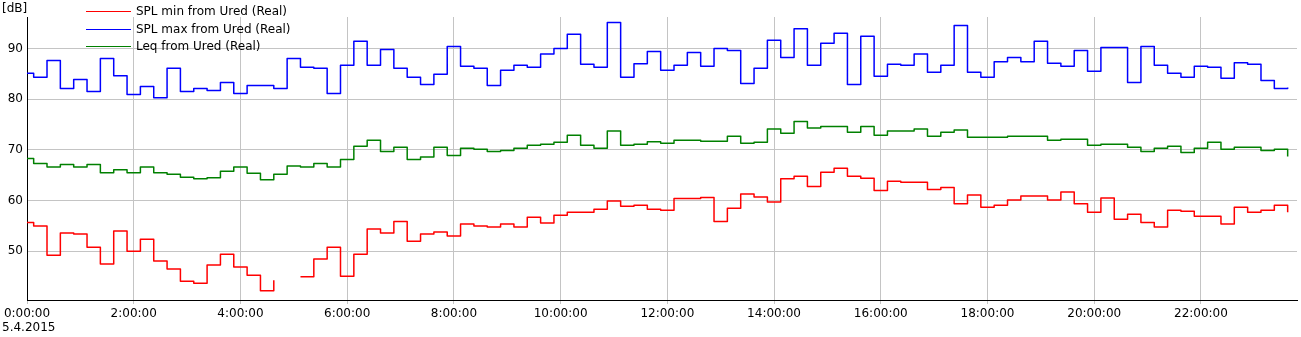 Image resolution: width=1301 pixels, height=337 pixels. I want to click on x-tick-label: 18:00:00, so click(987, 313).